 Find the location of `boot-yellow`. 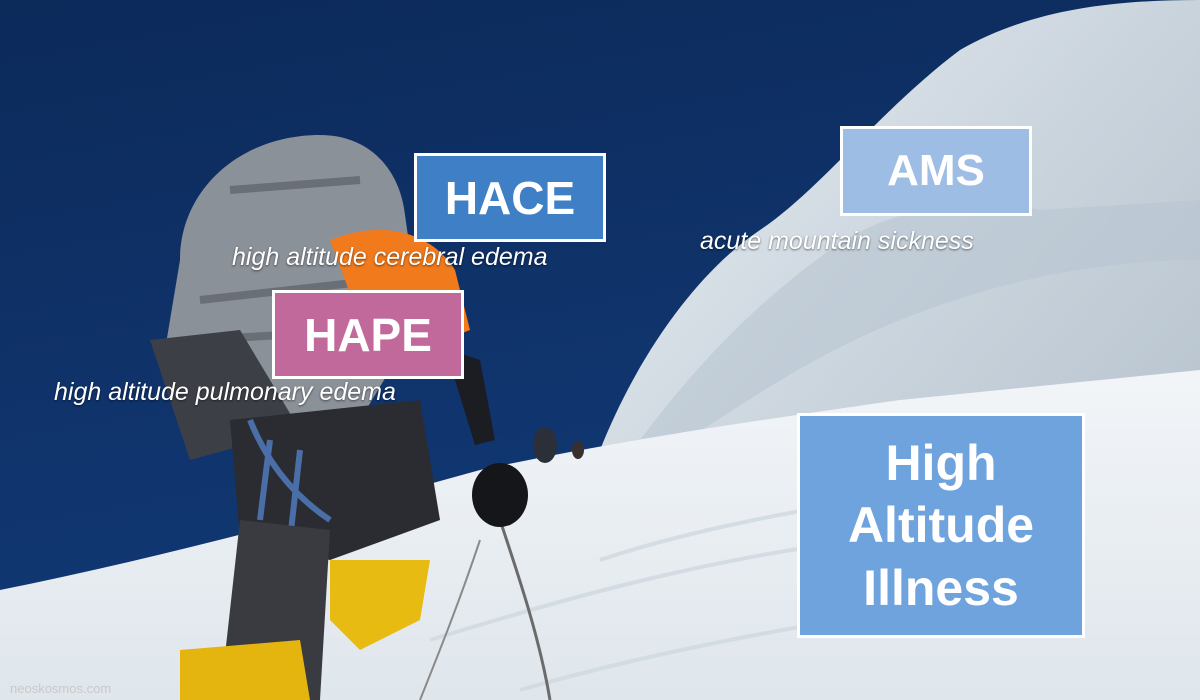

boot-yellow is located at coordinates (245, 670).